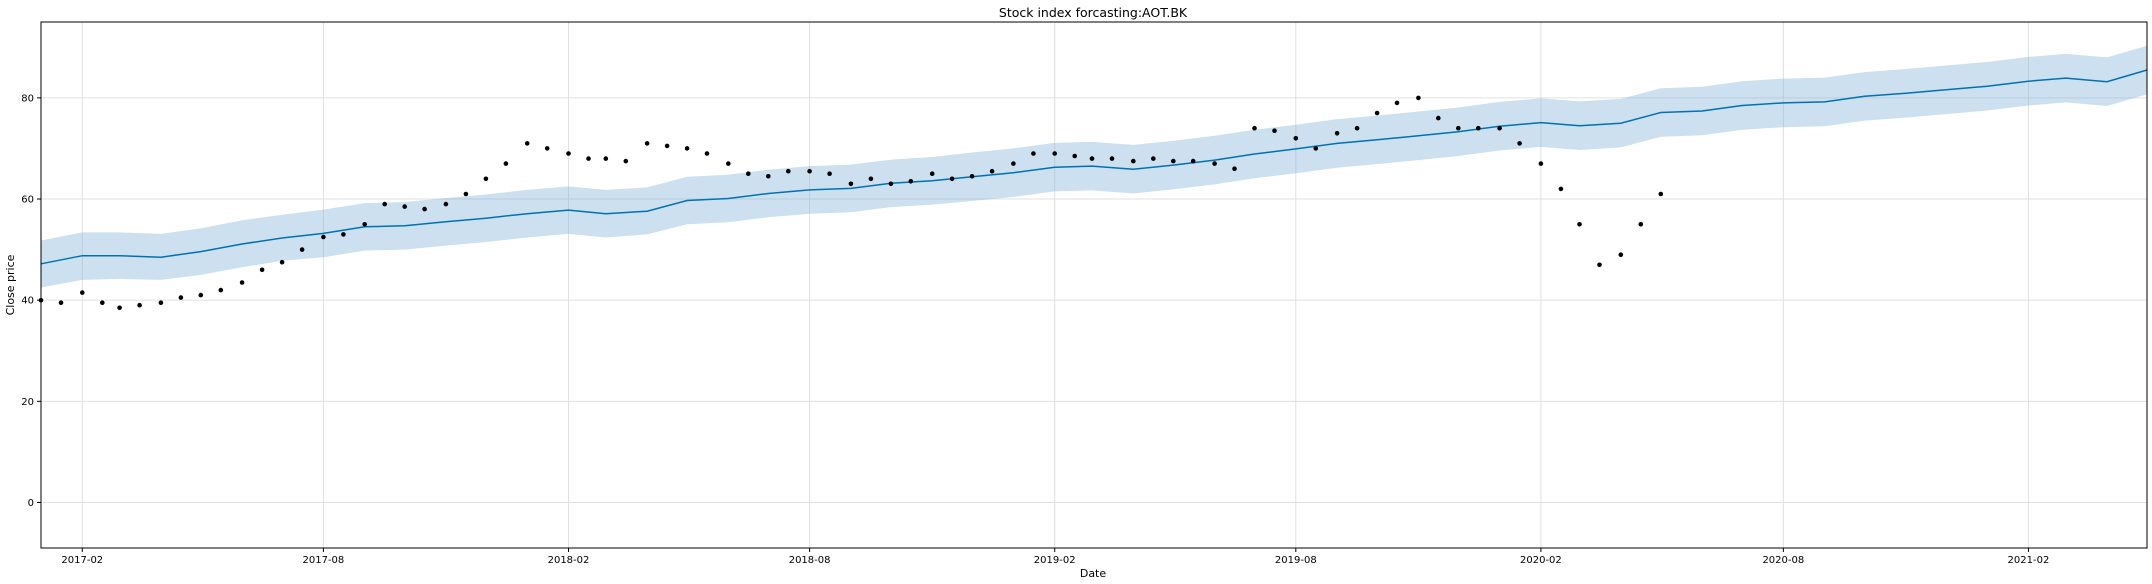 The width and height of the screenshot is (2152, 584). I want to click on chart-title: Stock index forcasting:AOT.BK, so click(1093, 12).